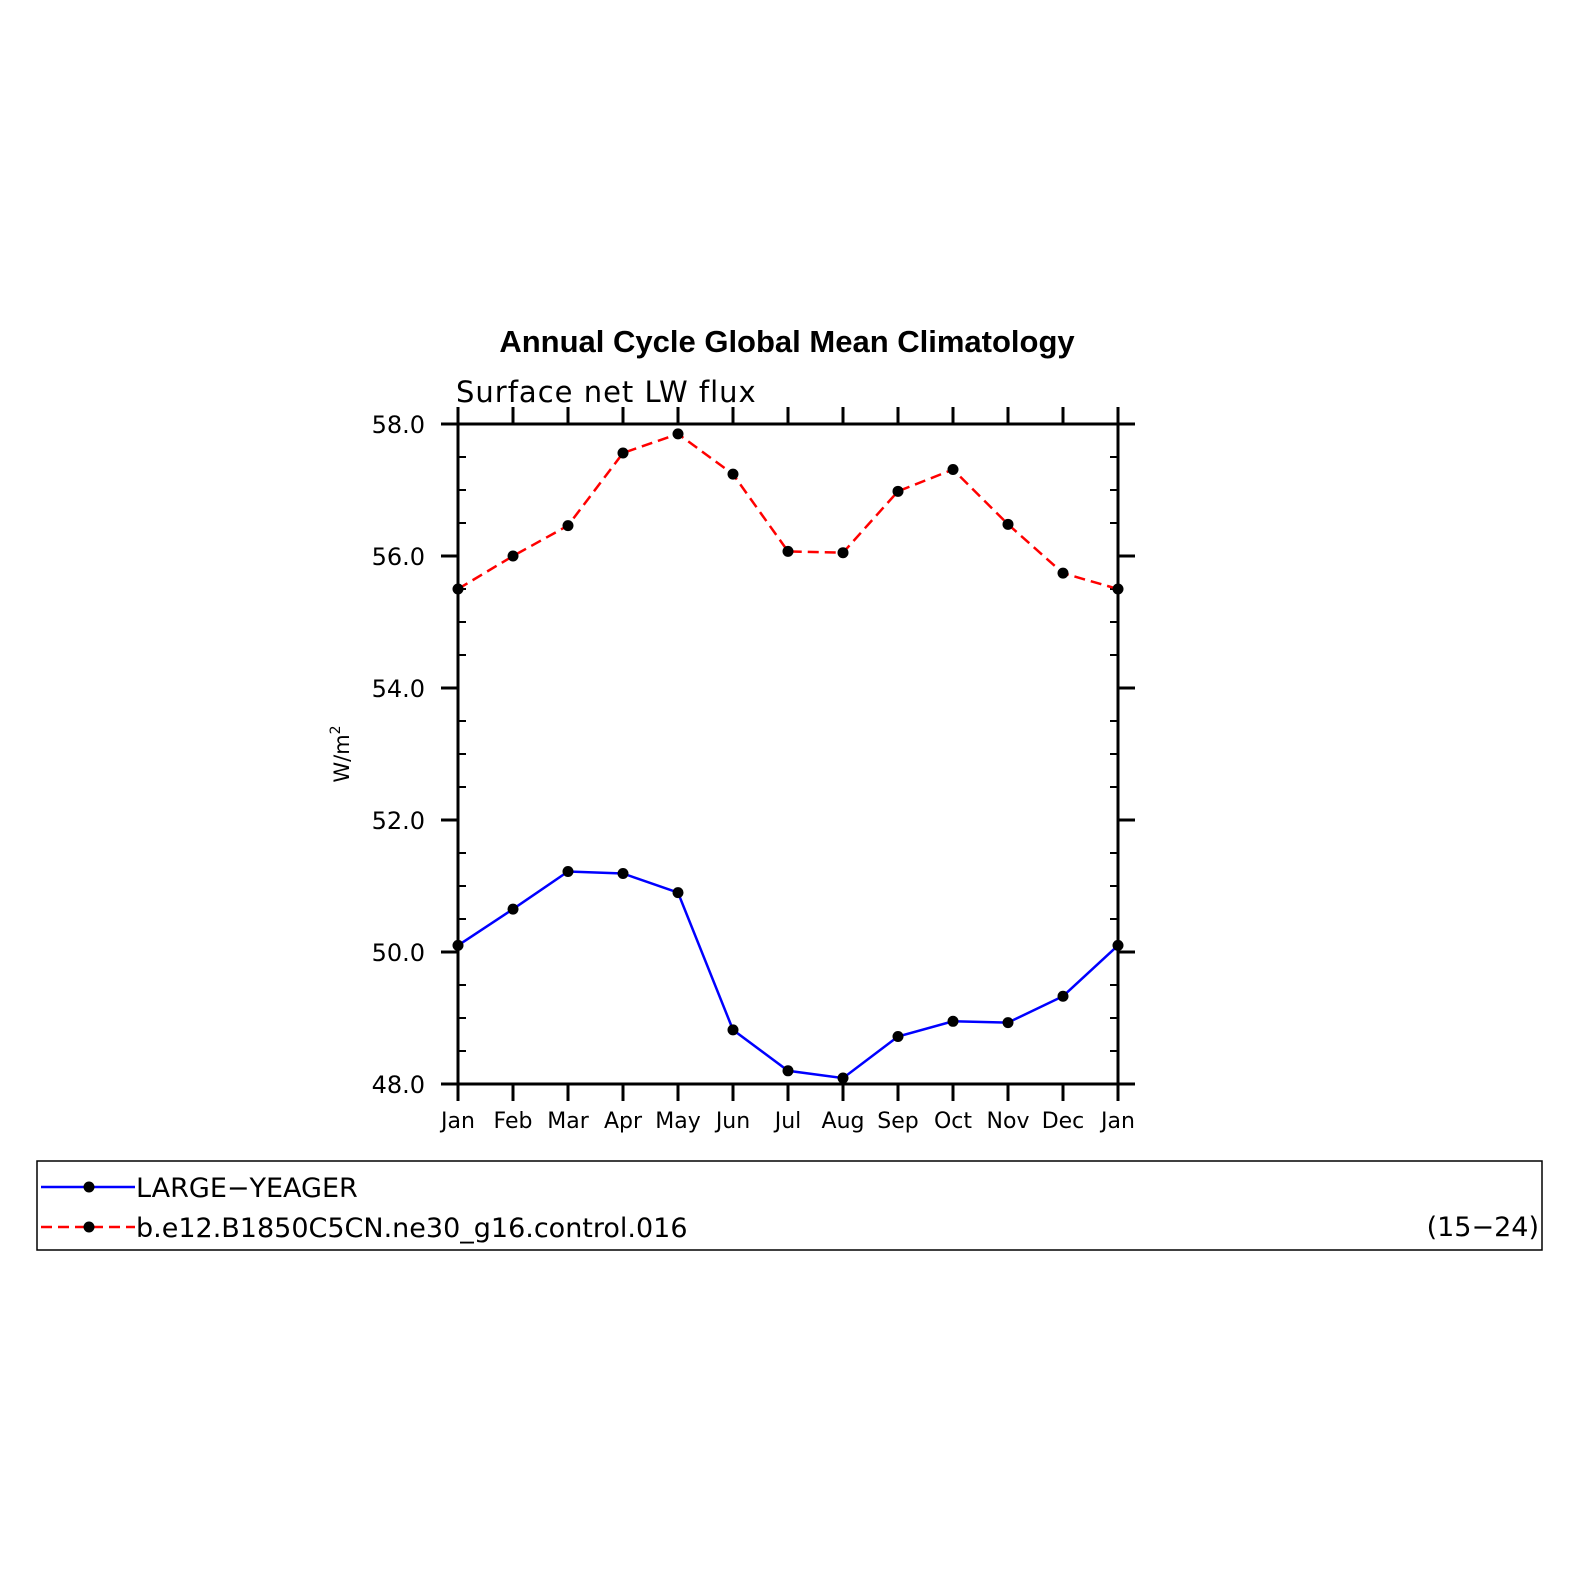 The width and height of the screenshot is (1575, 1575). Describe the element at coordinates (677, 1121) in the screenshot. I see `x-tick-label: May` at that location.